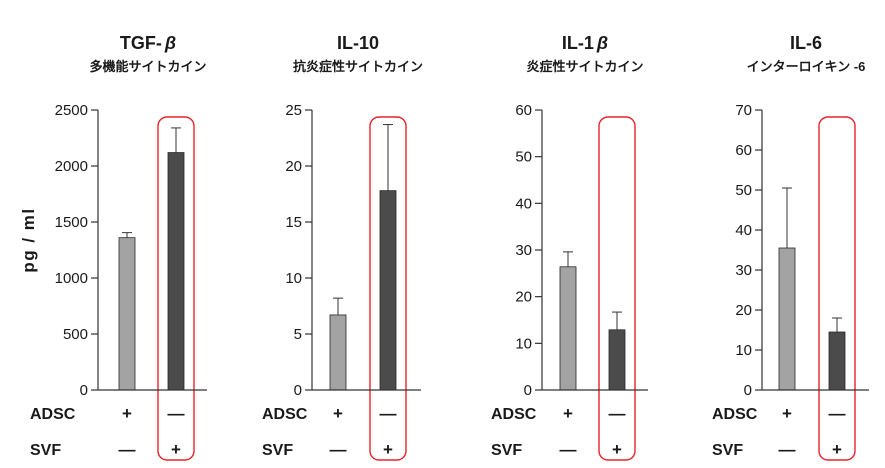 The width and height of the screenshot is (885, 468). What do you see at coordinates (147, 66) in the screenshot?
I see `chart-subtitle: 多機能サイトカイン` at bounding box center [147, 66].